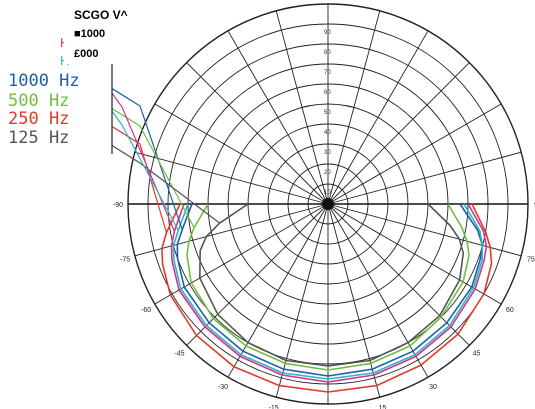 This screenshot has width=535, height=409. What do you see at coordinates (274, 407) in the screenshot?
I see `angle-tick-label: -15` at bounding box center [274, 407].